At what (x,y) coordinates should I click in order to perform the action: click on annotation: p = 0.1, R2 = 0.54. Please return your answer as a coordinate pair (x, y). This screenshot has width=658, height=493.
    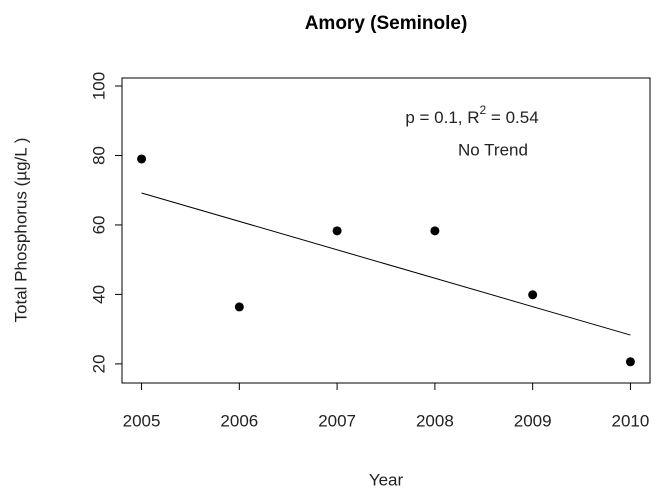
    Looking at the image, I should click on (471, 115).